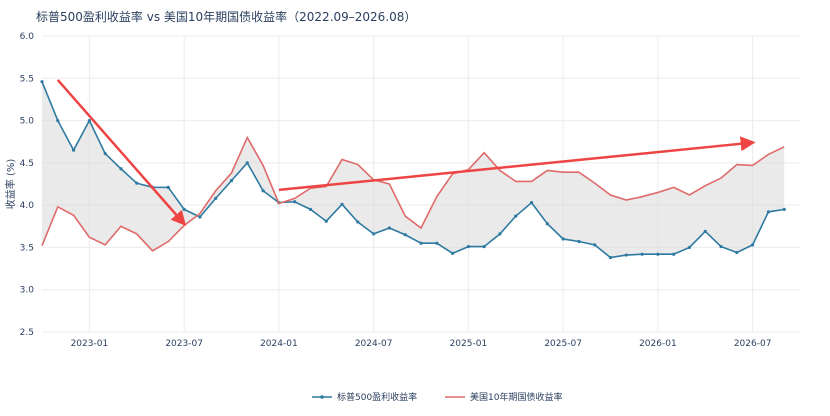  Describe the element at coordinates (27, 206) in the screenshot. I see `y-tick-label: 4.0` at that location.